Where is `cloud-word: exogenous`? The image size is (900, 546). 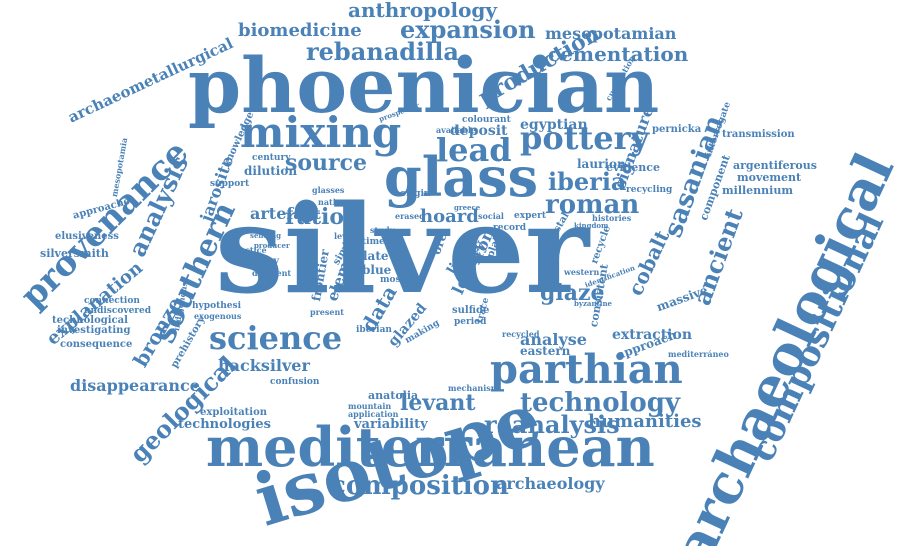
cloud-word: exogenous is located at coordinates (218, 316).